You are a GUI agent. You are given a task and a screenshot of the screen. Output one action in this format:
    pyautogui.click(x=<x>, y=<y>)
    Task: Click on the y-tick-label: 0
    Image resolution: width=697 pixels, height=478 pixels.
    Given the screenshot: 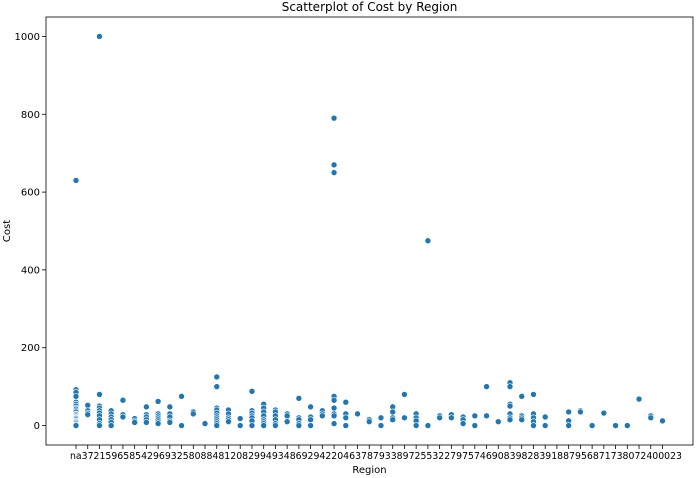 What is the action you would take?
    pyautogui.click(x=37, y=426)
    